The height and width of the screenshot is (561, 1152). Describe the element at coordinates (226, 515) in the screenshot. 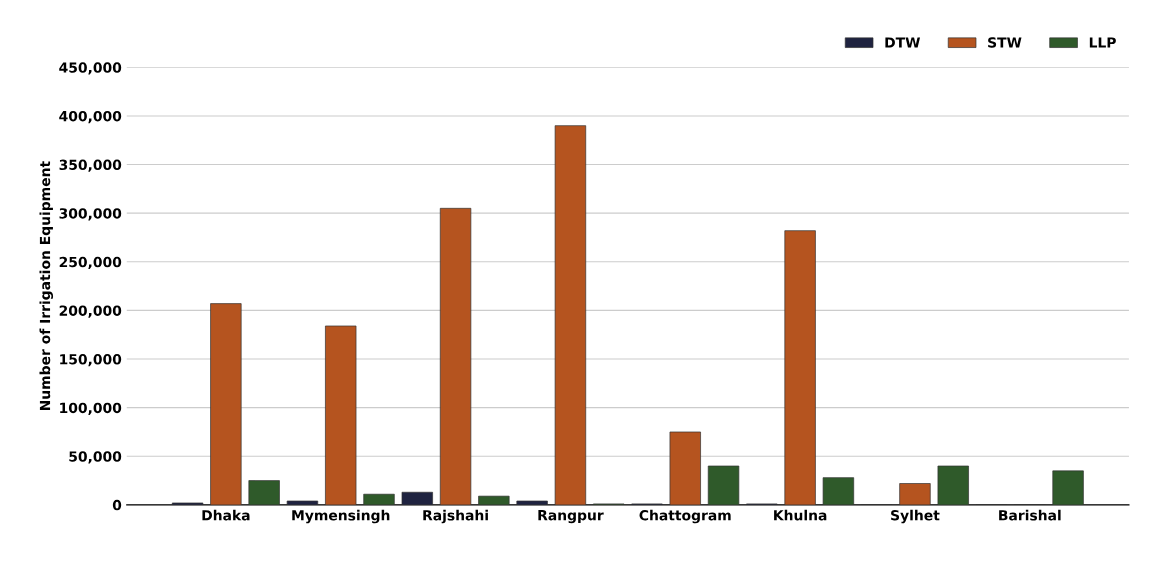

I see `x-tick-label: Dhaka` at that location.